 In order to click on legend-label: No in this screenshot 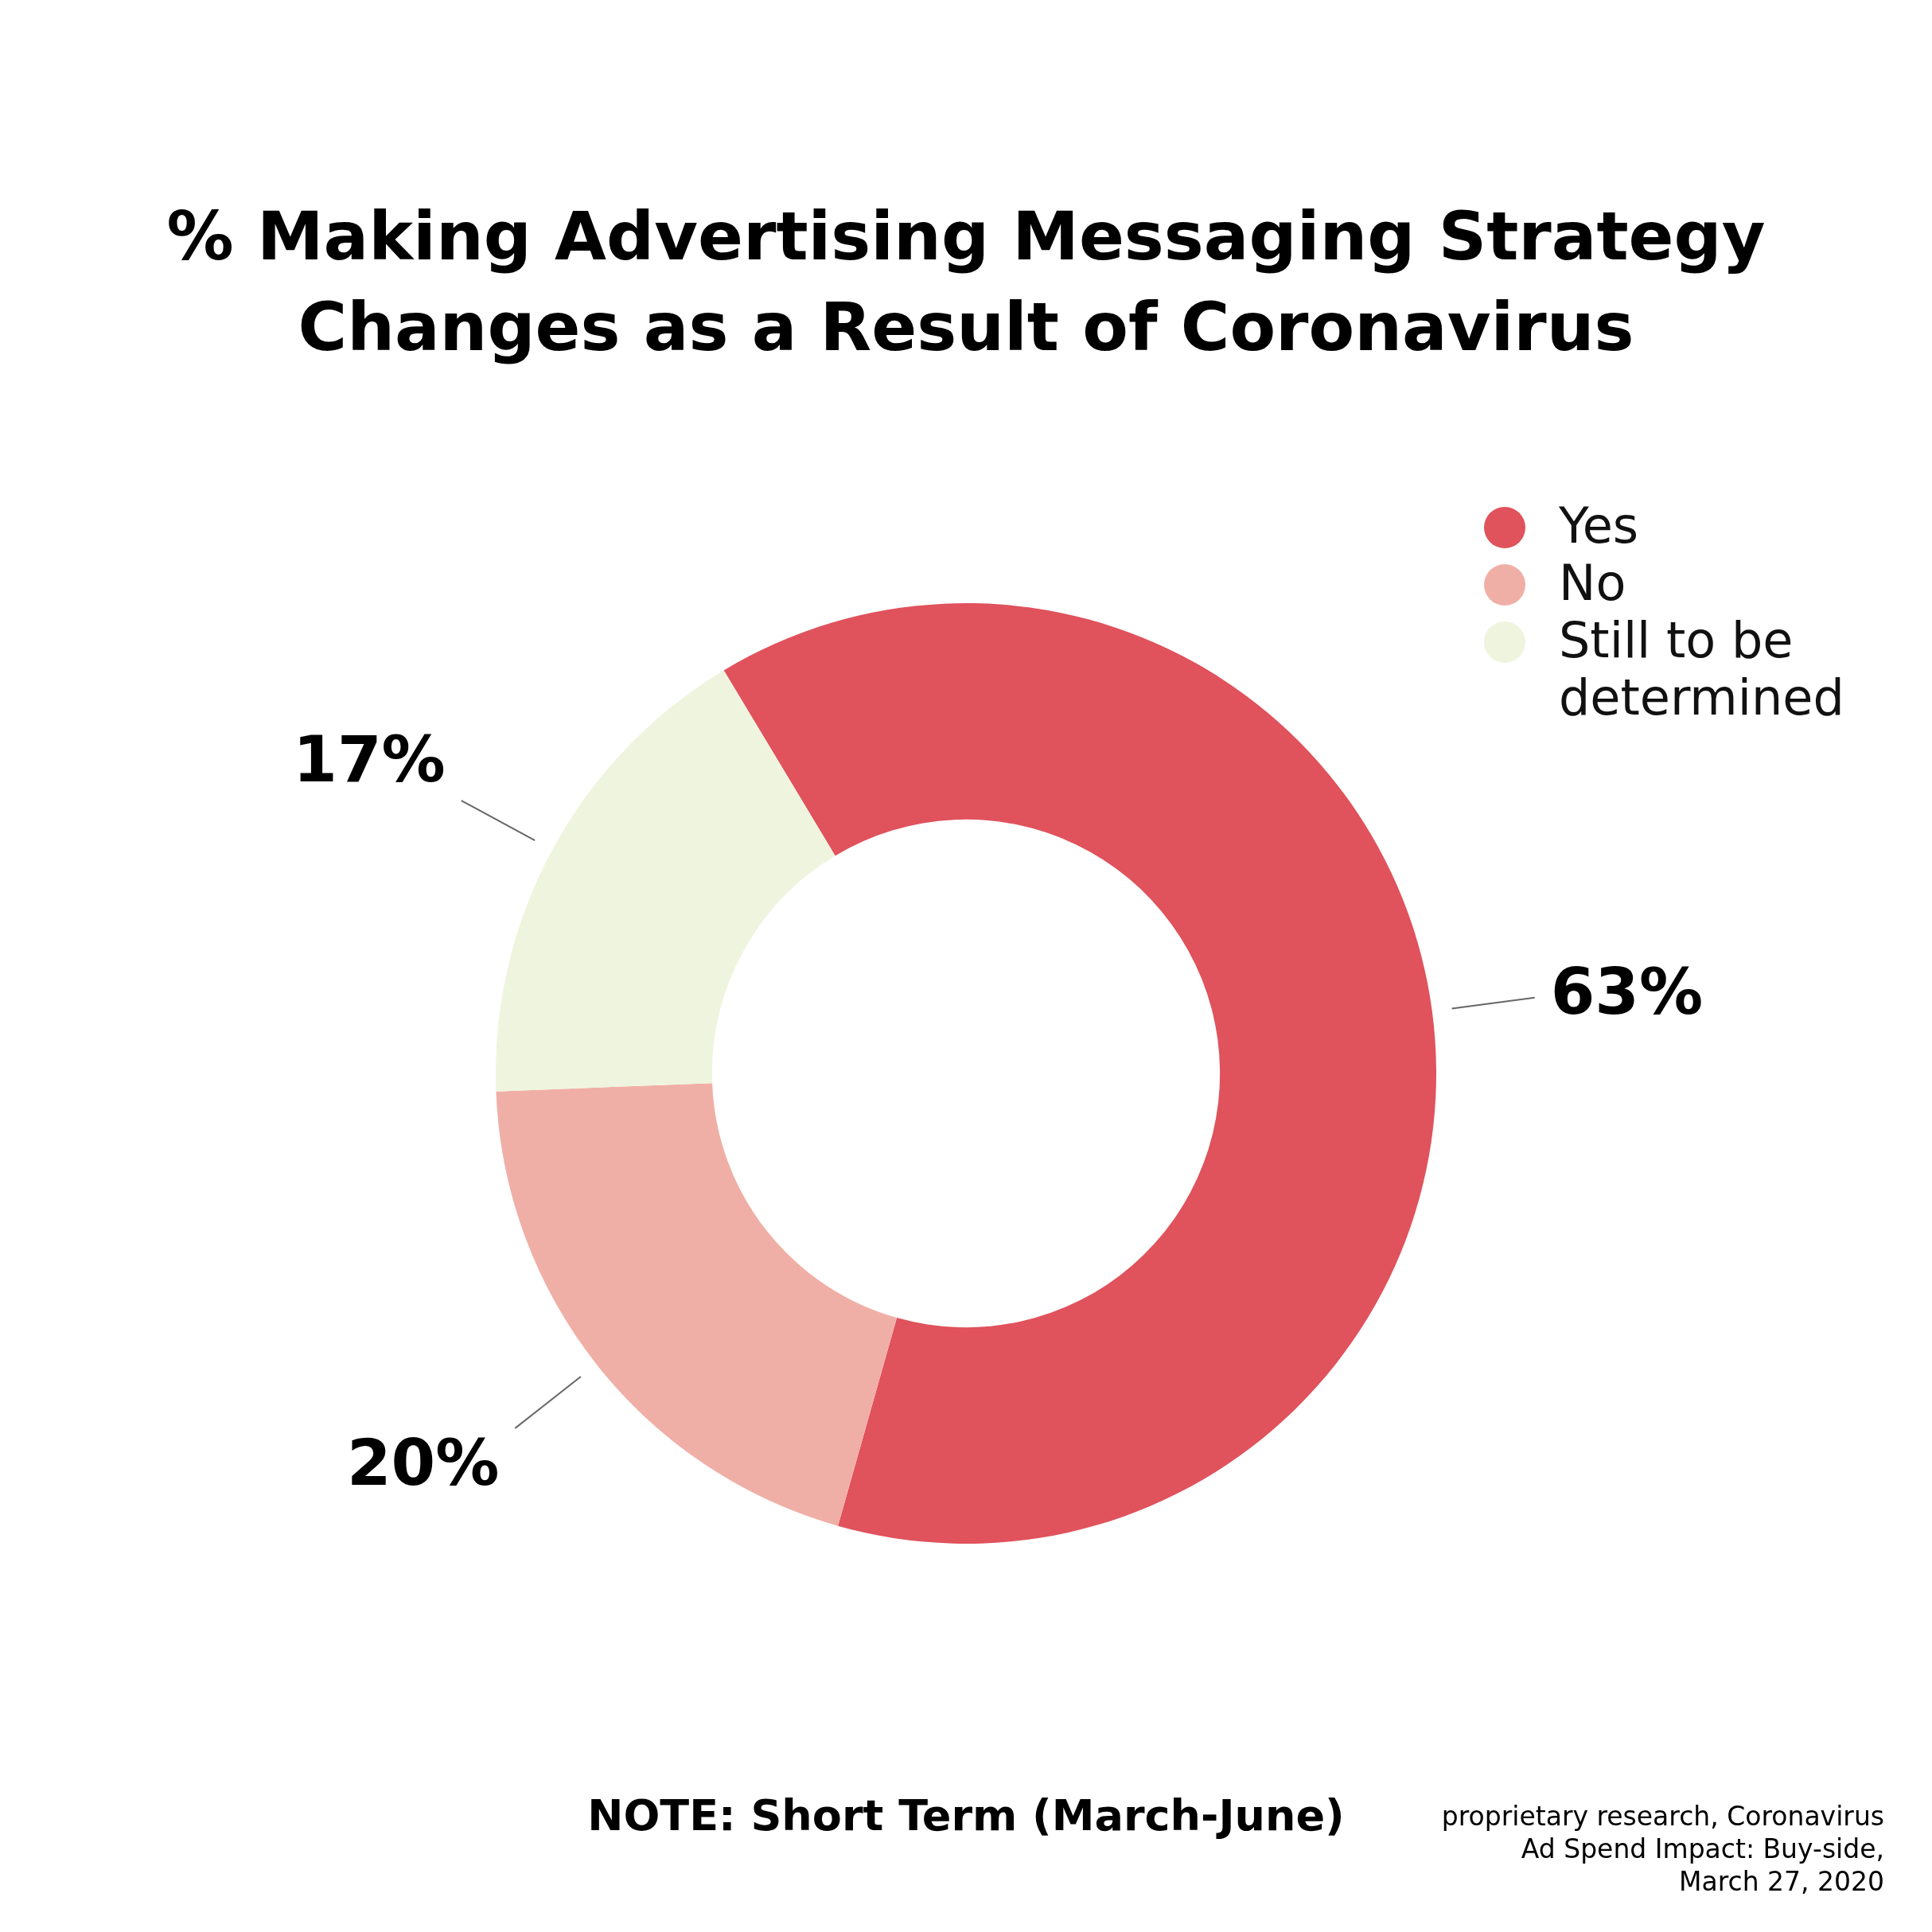, I will do `click(1593, 583)`.